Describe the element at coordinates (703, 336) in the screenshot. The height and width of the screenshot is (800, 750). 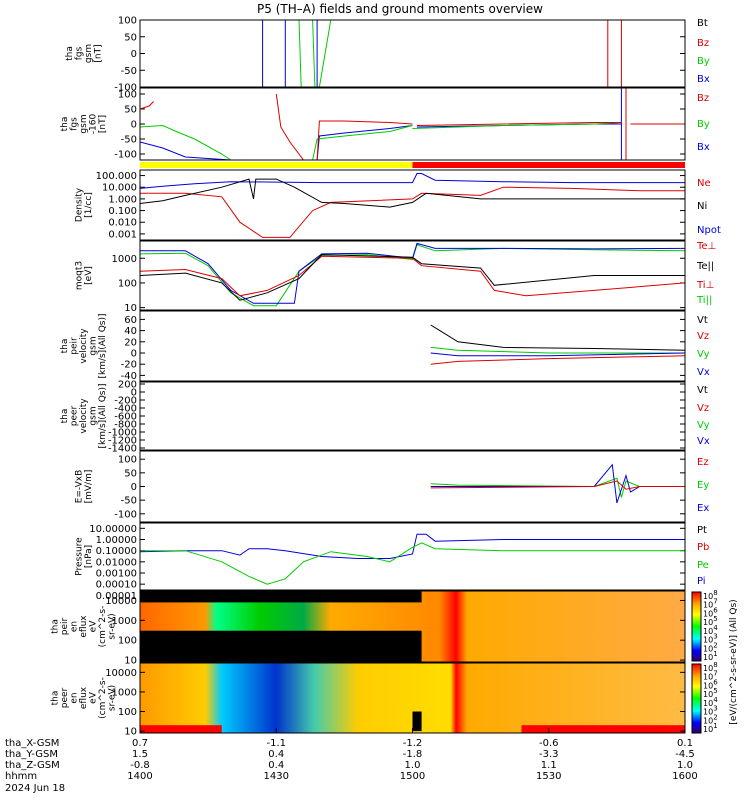
I see `legend-2: Vz` at that location.